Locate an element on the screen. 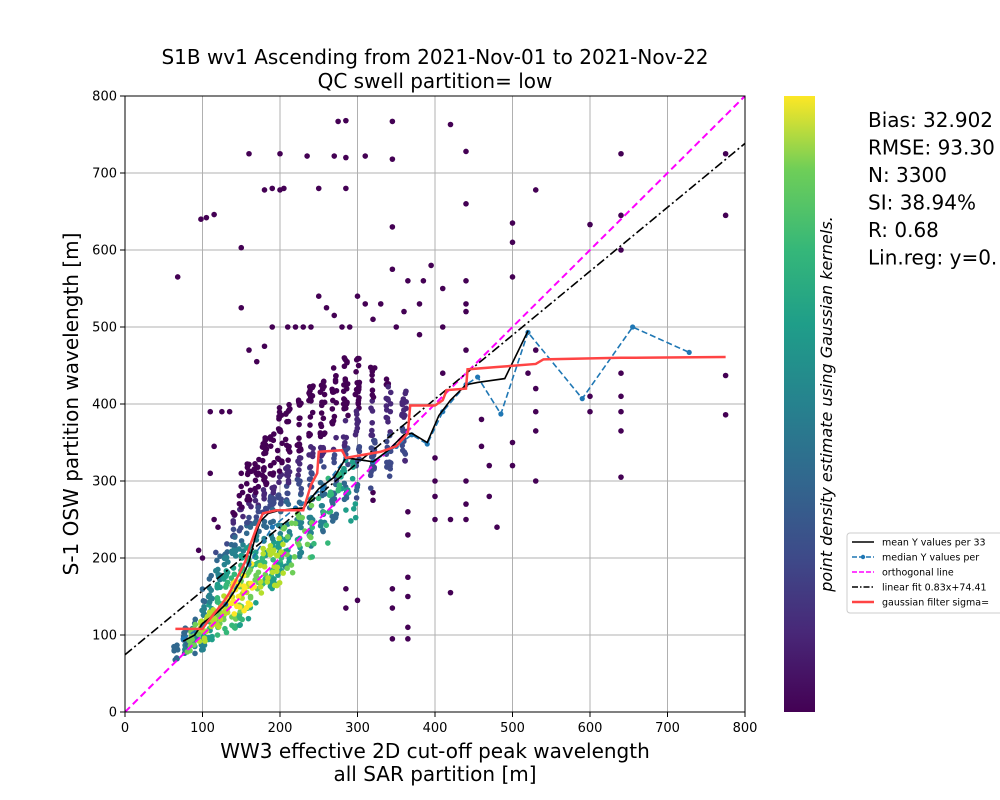  stat-line: R: 0.68 is located at coordinates (903, 230).